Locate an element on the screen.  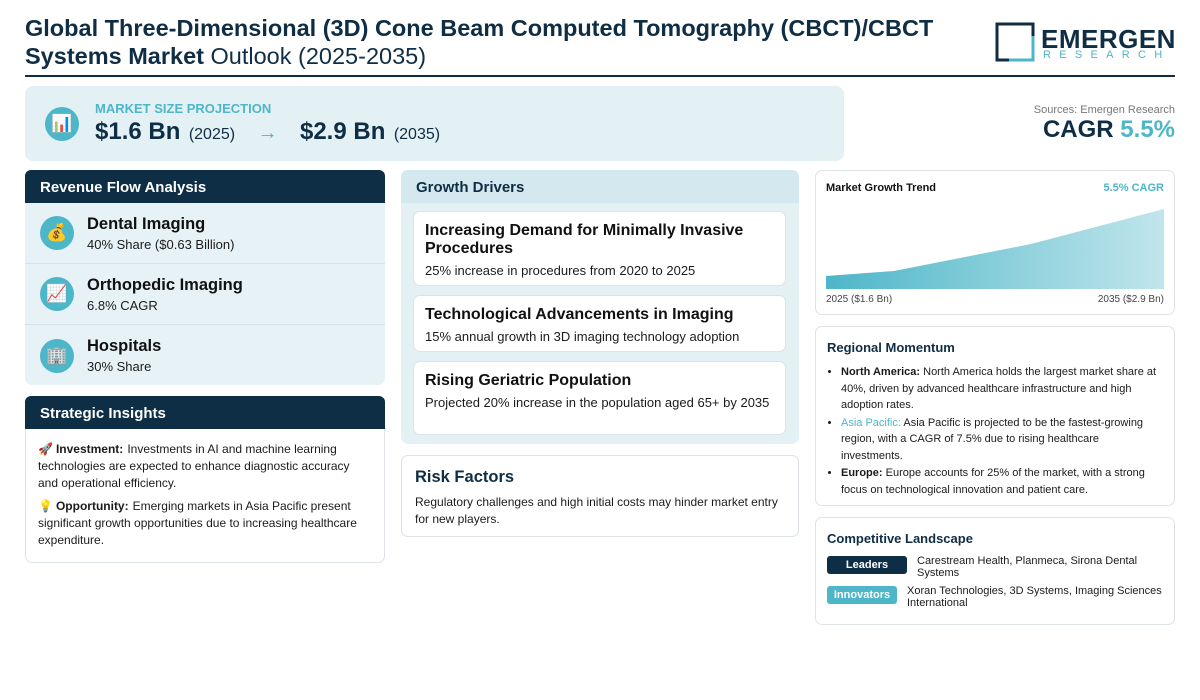
arrow: → is located at coordinates (267, 133).